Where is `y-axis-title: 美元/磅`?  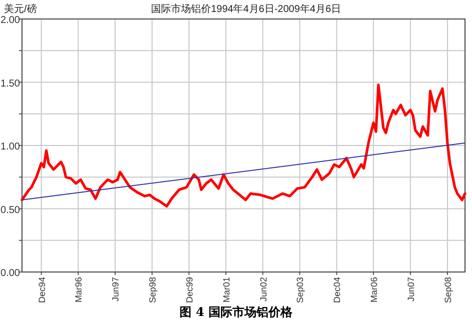
y-axis-title: 美元/磅 is located at coordinates (20, 9).